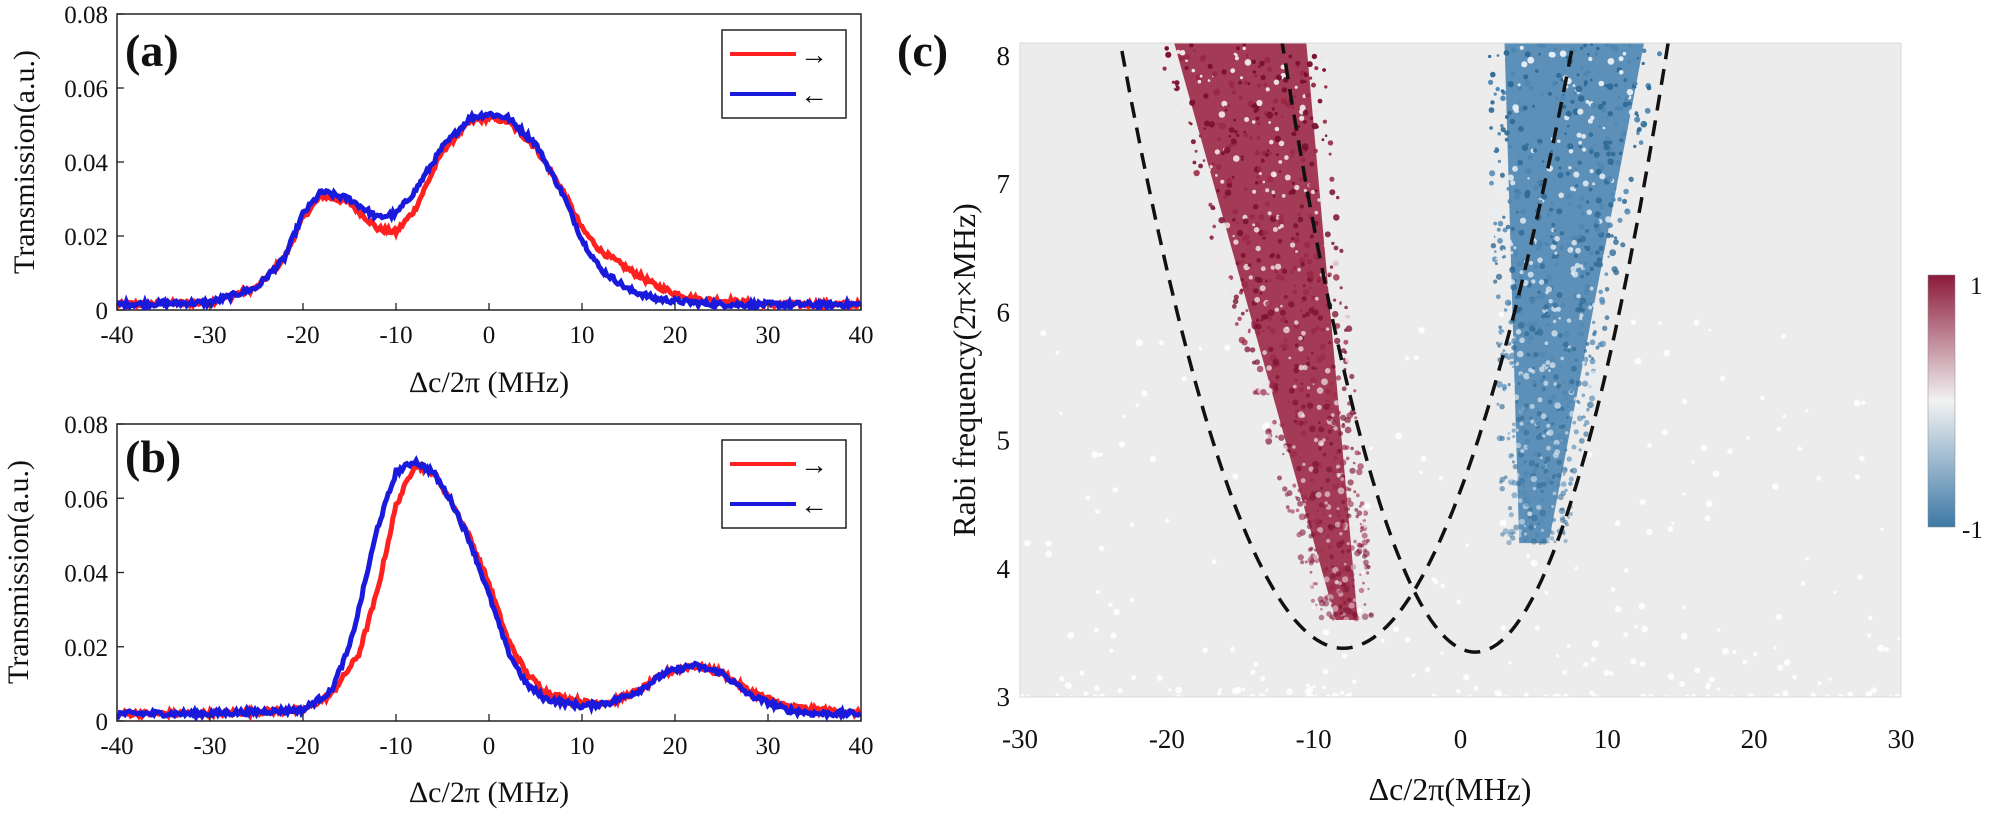 The image size is (1998, 826). Describe the element at coordinates (1167, 739) in the screenshot. I see `x-tick-label: -20` at that location.